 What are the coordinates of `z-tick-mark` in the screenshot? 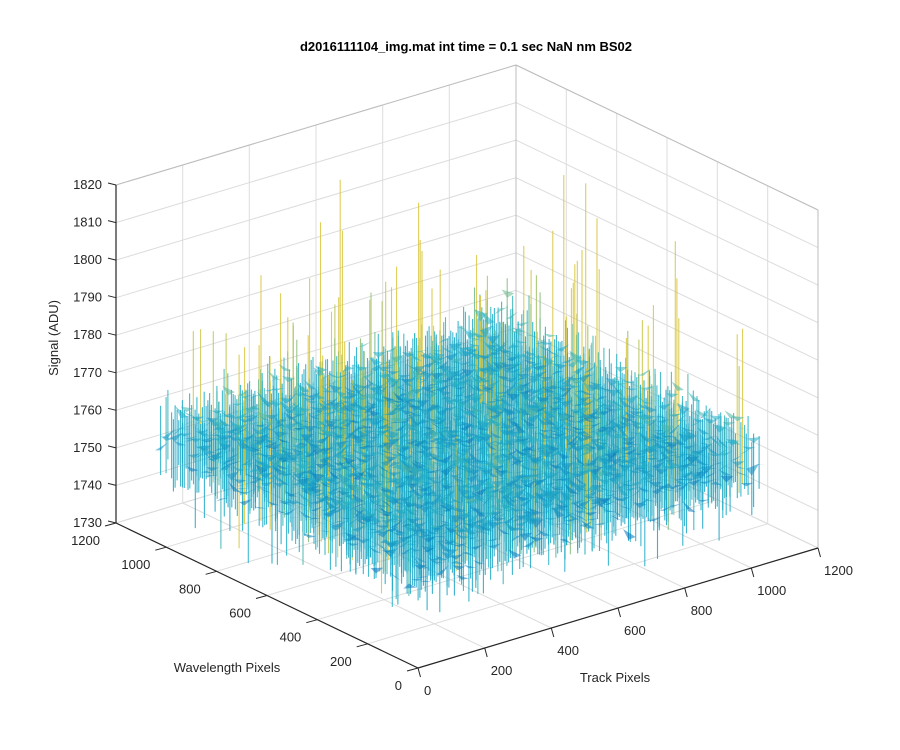 It's located at (112, 484).